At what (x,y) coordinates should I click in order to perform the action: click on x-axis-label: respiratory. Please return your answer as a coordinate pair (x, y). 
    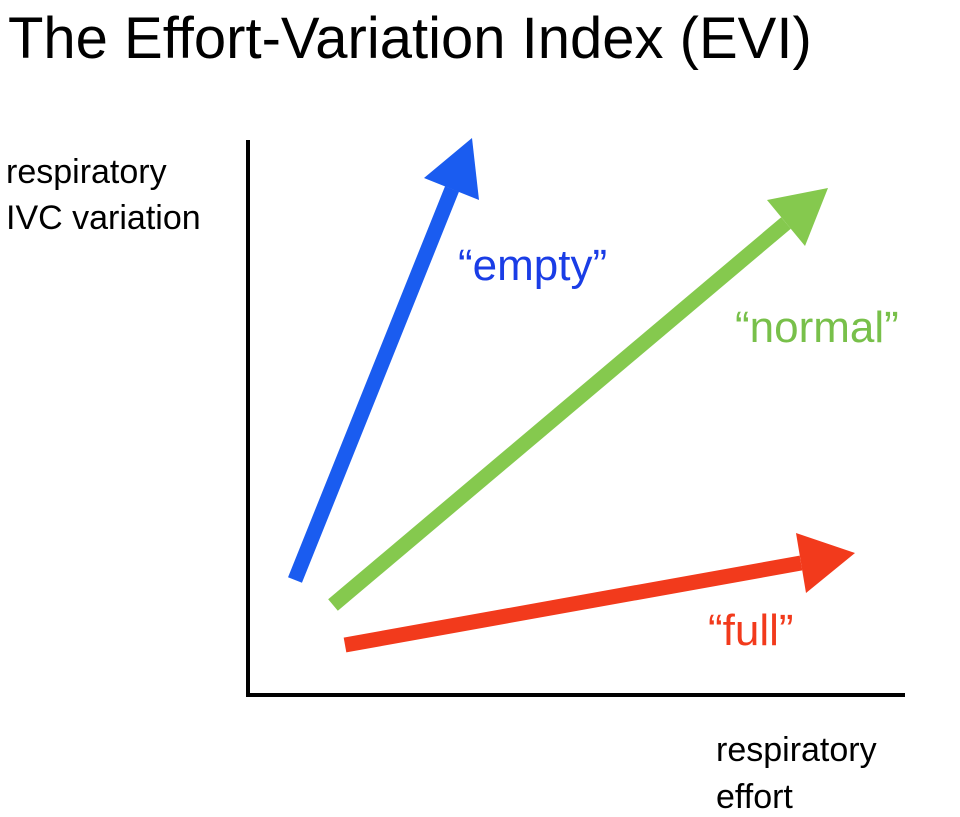
    Looking at the image, I should click on (796, 750).